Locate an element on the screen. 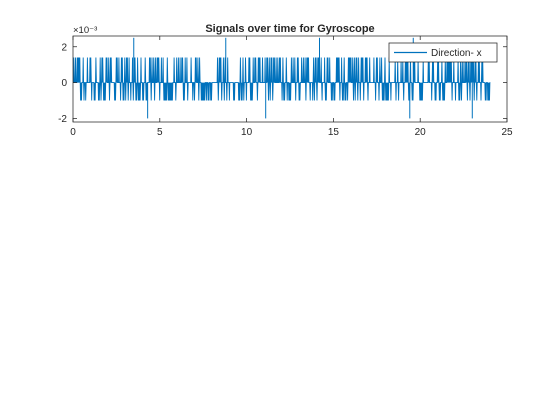  x-tick-label: 10 is located at coordinates (247, 132).